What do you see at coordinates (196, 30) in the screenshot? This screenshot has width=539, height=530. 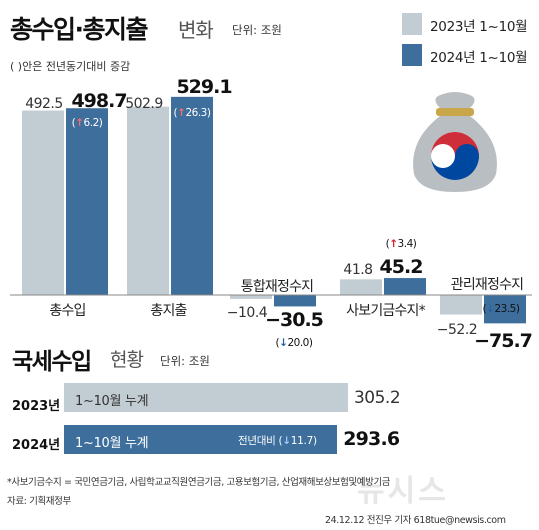 I see `chart-subtitle: 변화` at bounding box center [196, 30].